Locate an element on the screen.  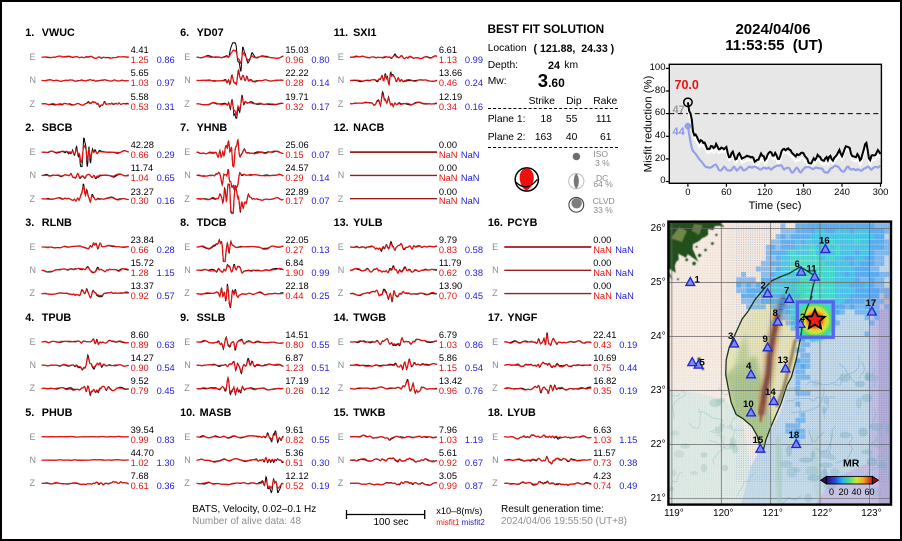
svg-text: 7 is located at coordinates (786, 291).